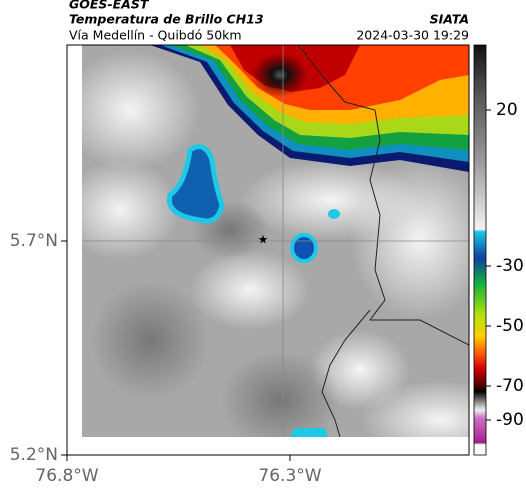 This screenshot has width=526, height=495. What do you see at coordinates (510, 266) in the screenshot?
I see `colorbar-tick-label: -30` at bounding box center [510, 266].